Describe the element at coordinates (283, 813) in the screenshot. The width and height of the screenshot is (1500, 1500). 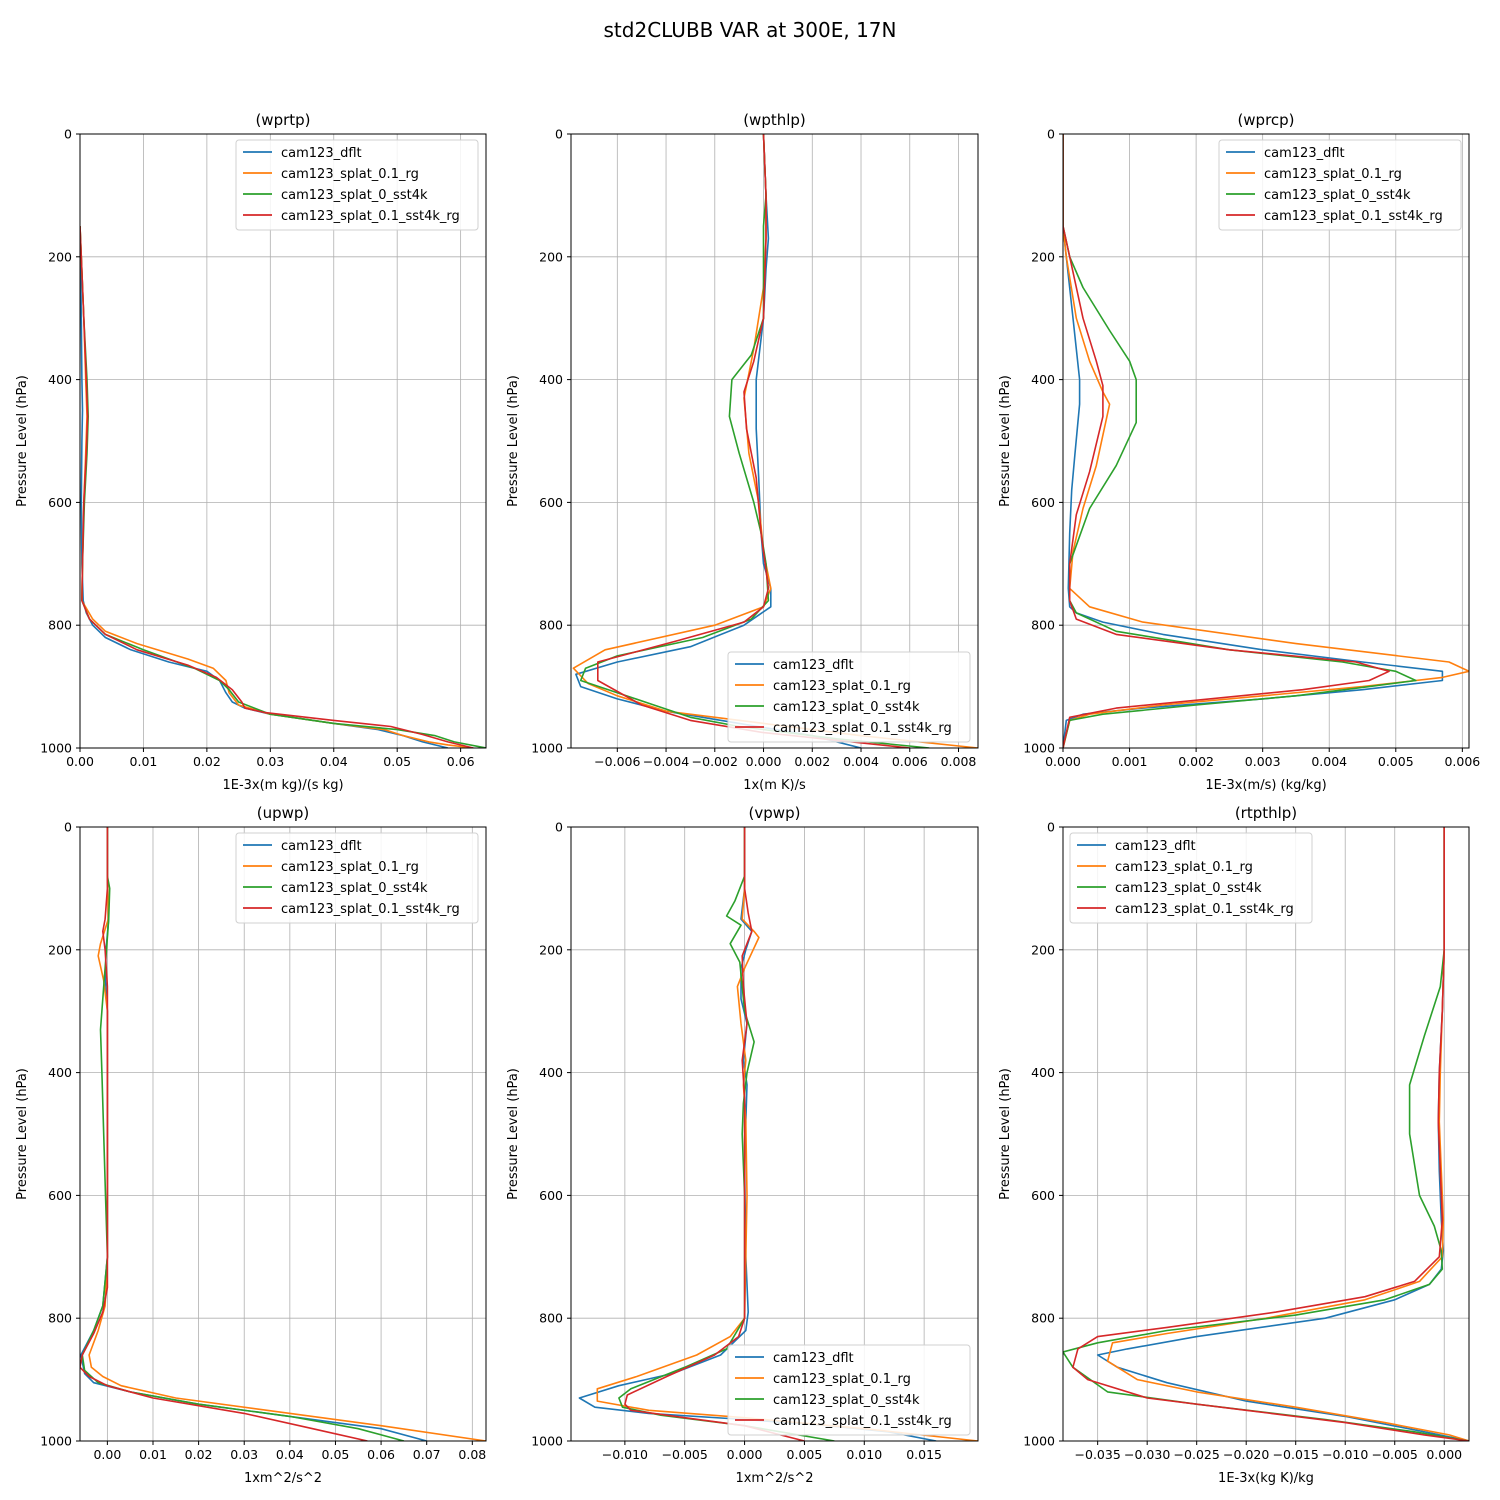
I see `subplot-title: (upwp)` at that location.